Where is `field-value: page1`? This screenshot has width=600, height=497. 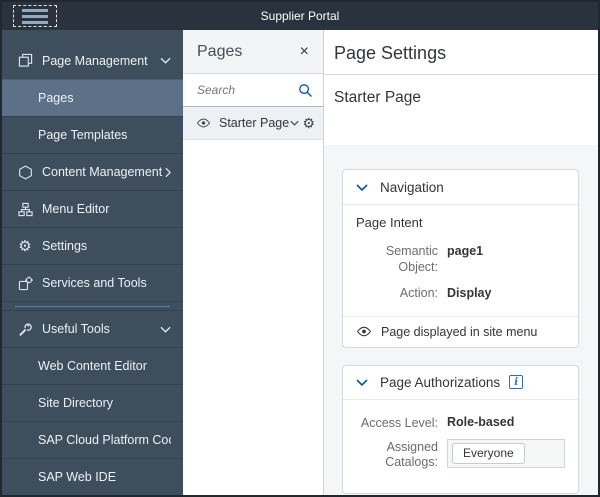 field-value: page1 is located at coordinates (465, 251).